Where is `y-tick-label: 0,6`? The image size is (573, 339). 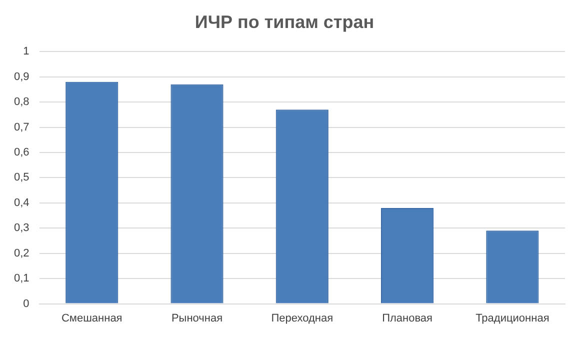
y-tick-label: 0,6 is located at coordinates (22, 152).